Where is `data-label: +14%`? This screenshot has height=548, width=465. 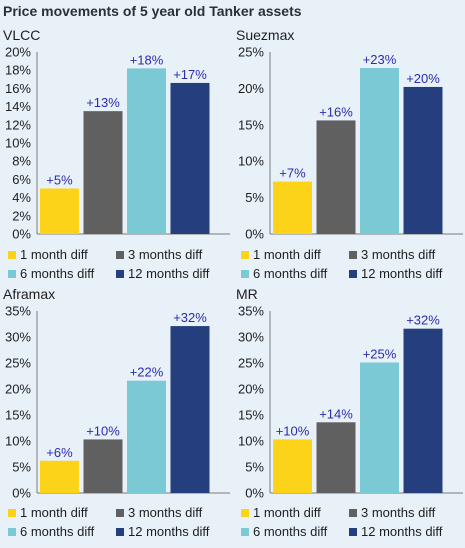
data-label: +14% is located at coordinates (336, 413).